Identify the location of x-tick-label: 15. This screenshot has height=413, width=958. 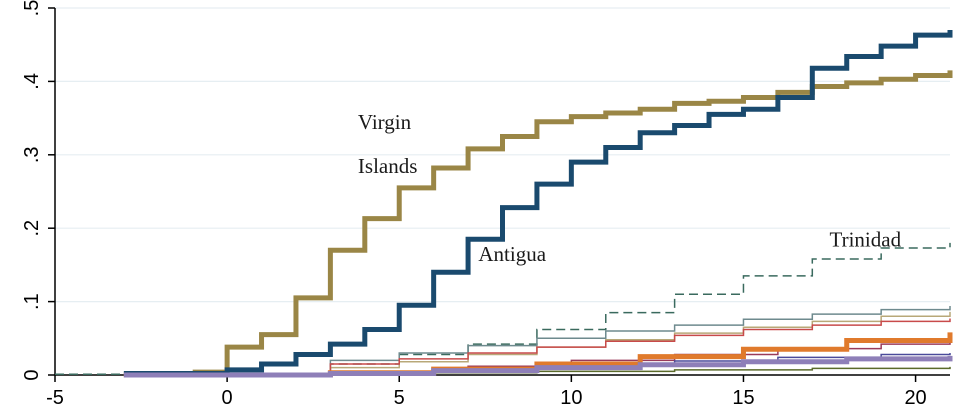
(743, 398).